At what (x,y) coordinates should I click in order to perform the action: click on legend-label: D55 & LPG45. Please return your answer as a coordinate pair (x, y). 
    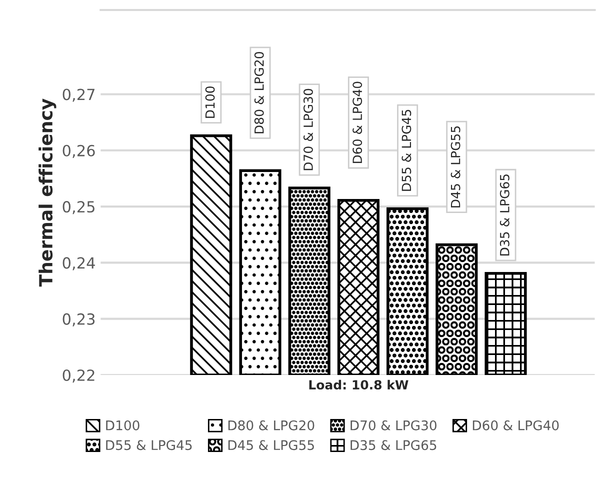
    Looking at the image, I should click on (149, 445).